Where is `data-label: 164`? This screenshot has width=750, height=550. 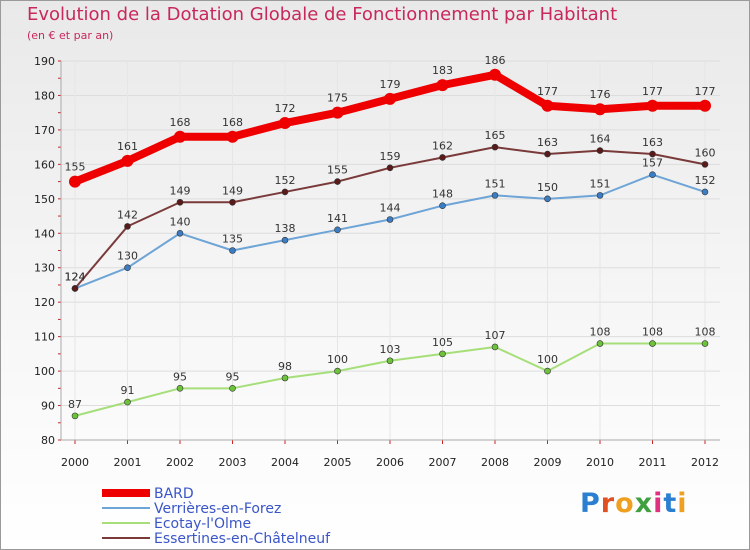
data-label: 164 is located at coordinates (600, 139).